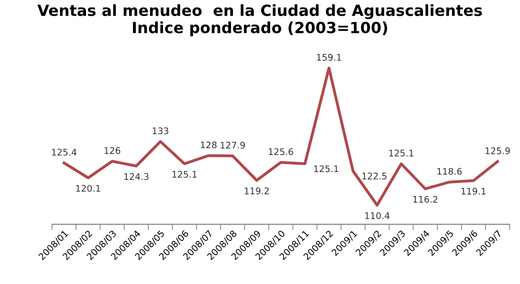  What do you see at coordinates (88, 188) in the screenshot?
I see `data-label: 120.1` at bounding box center [88, 188].